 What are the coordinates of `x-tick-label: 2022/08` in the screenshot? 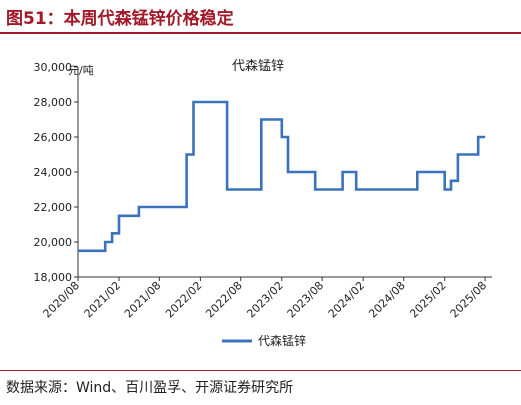 It's located at (224, 300).